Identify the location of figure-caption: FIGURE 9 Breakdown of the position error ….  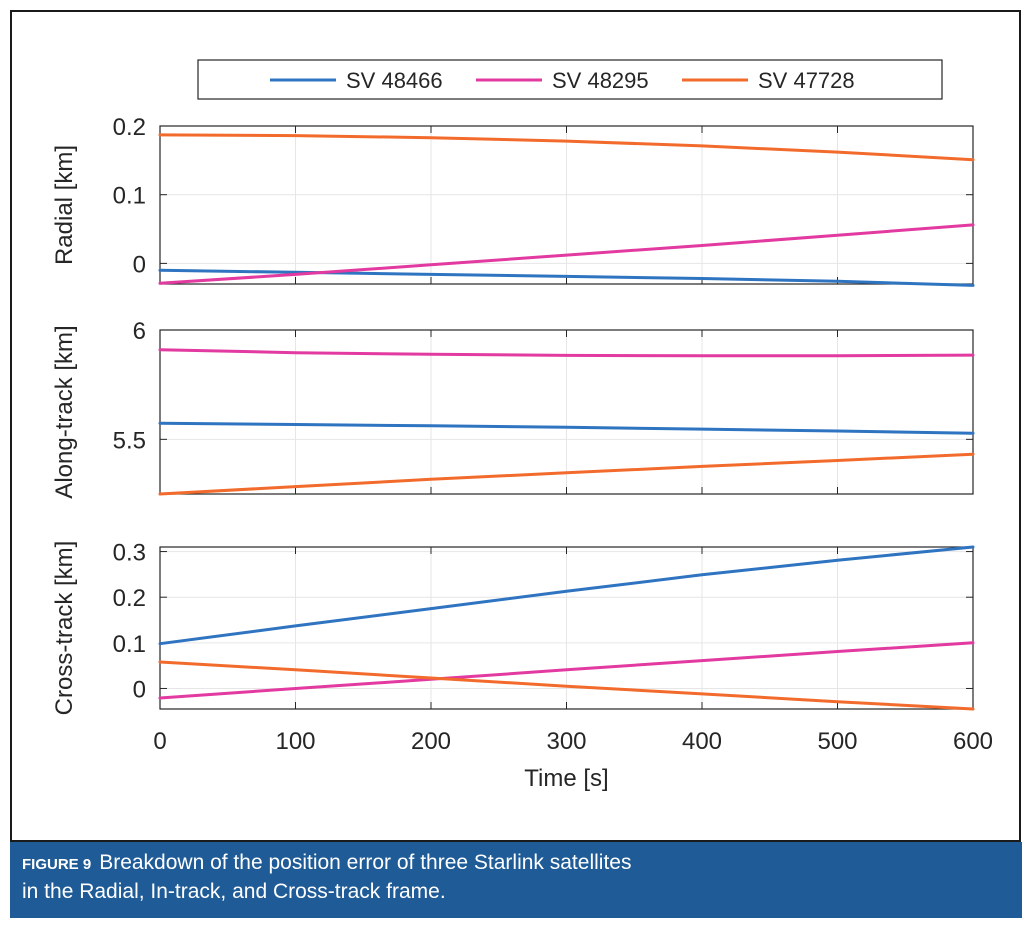
(516, 880).